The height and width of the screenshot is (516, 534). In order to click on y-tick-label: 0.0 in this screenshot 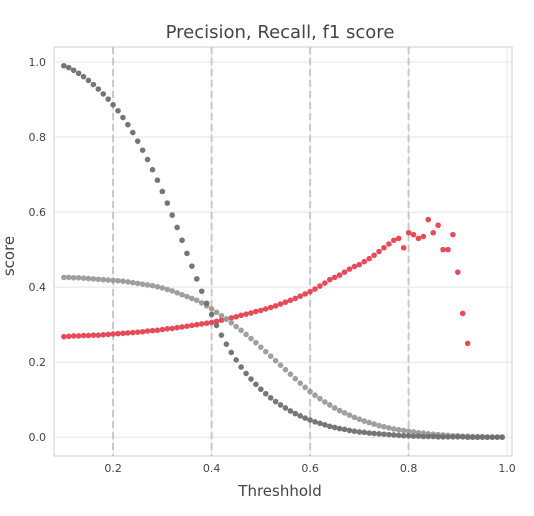, I will do `click(38, 437)`.